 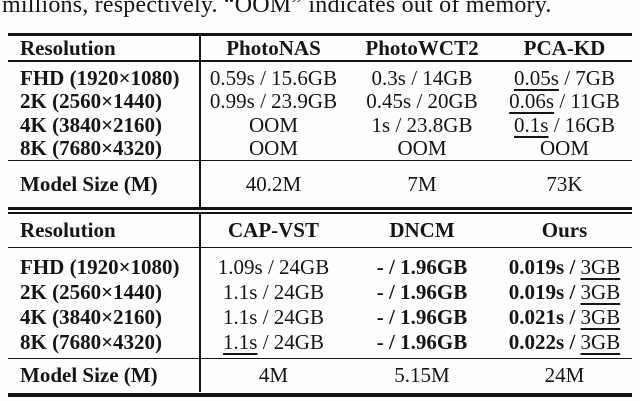 I want to click on cell-text: 1.09s / 24GB, so click(x=273, y=267).